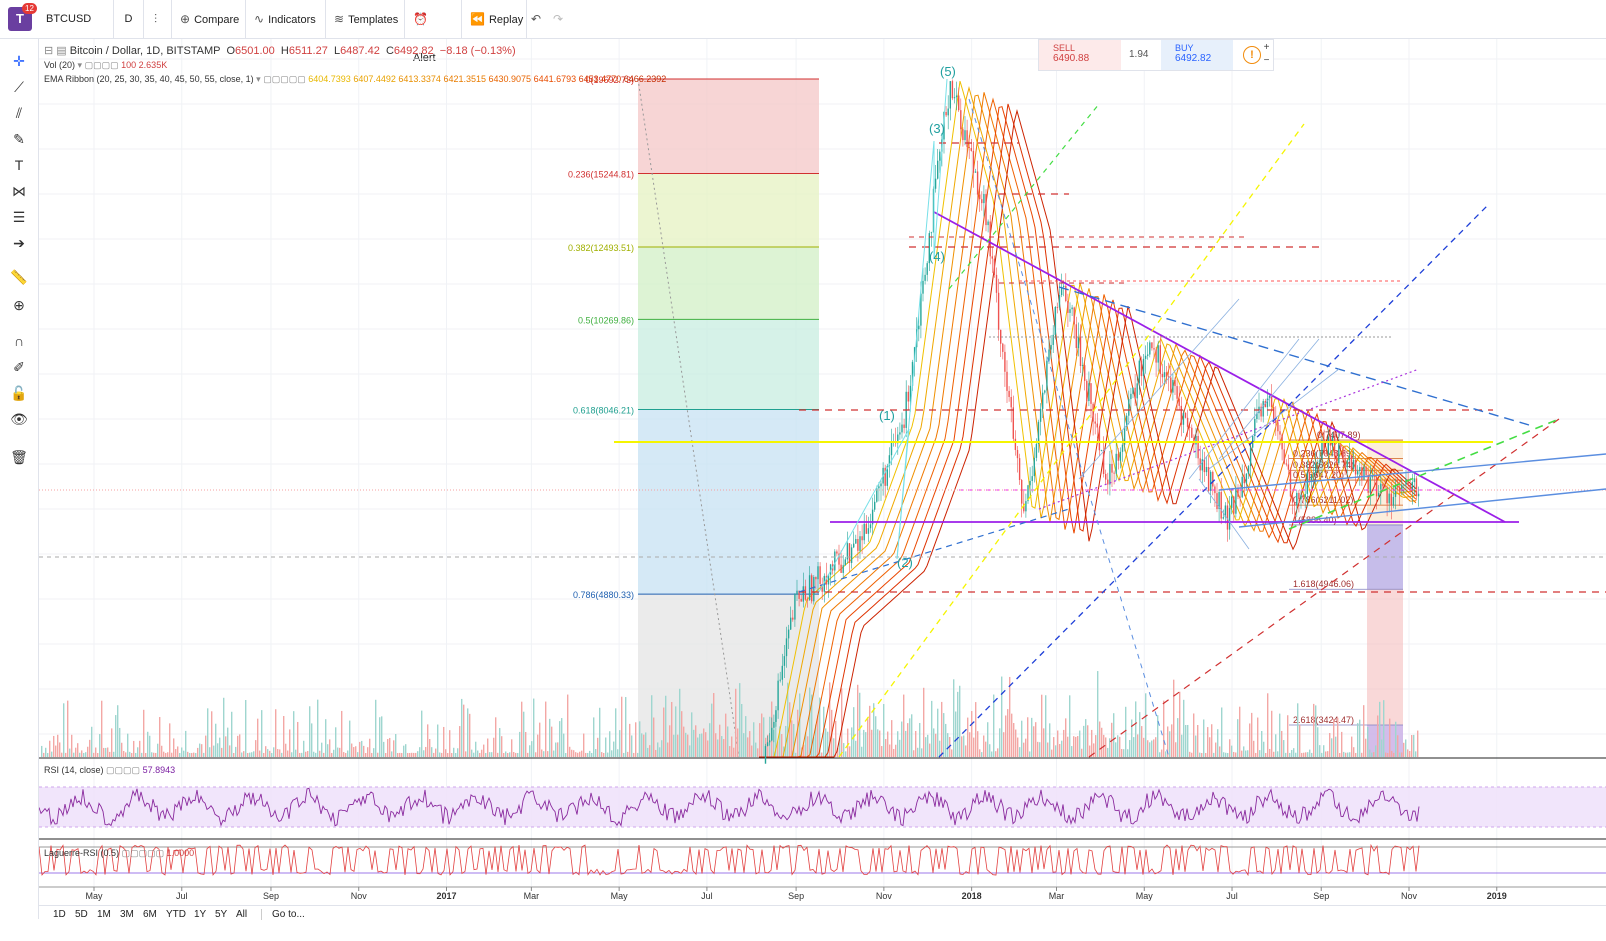 This screenshot has height=941, width=1606. I want to click on warning-icon: !, so click(1252, 55).